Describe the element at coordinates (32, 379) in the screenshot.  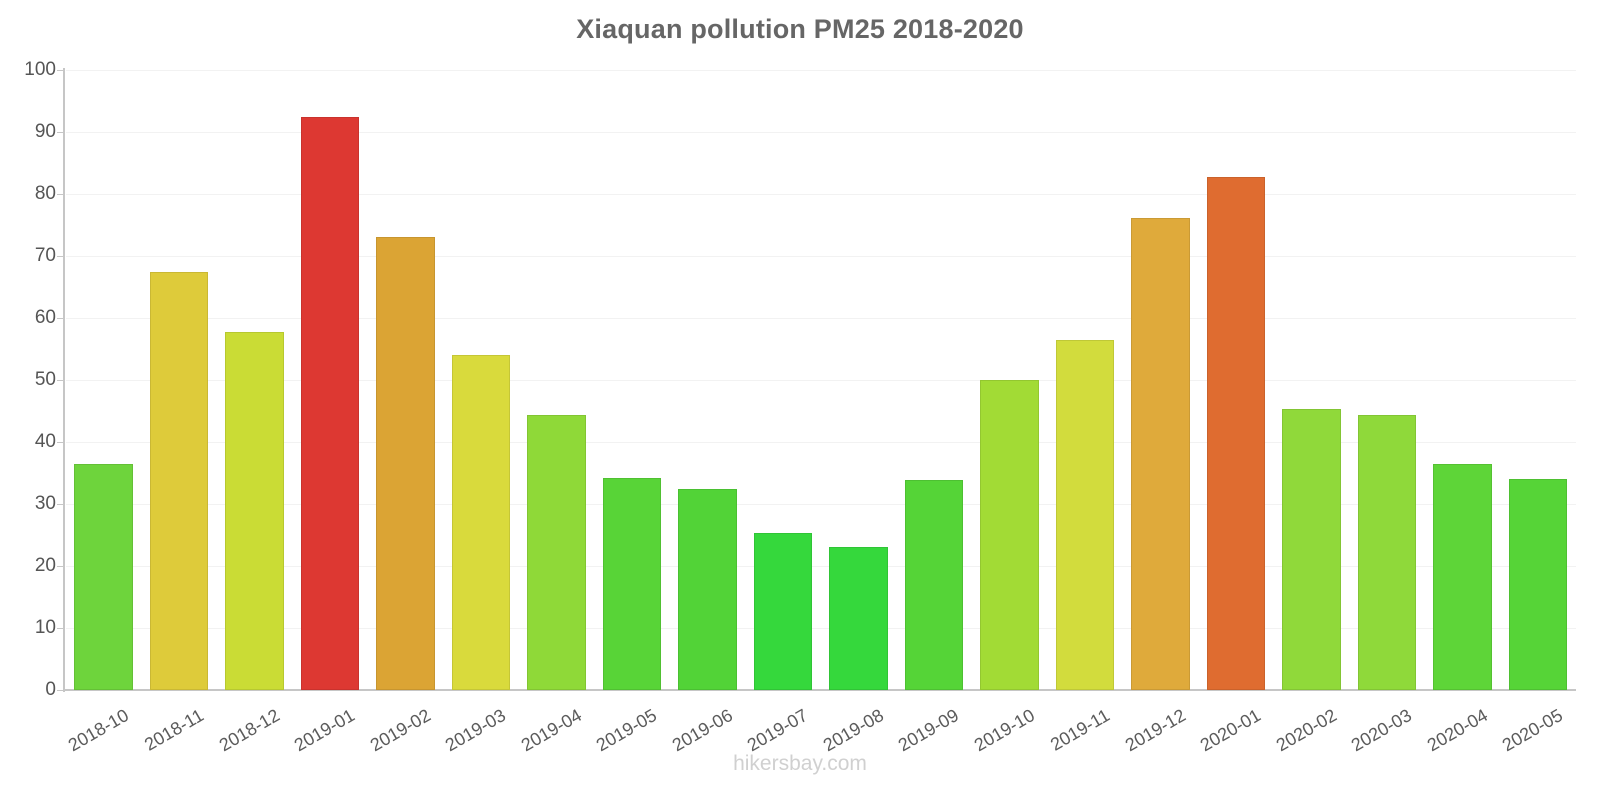
I see `y-axis: 0 10 20 30 40 50 60 70 80 90 100` at that location.